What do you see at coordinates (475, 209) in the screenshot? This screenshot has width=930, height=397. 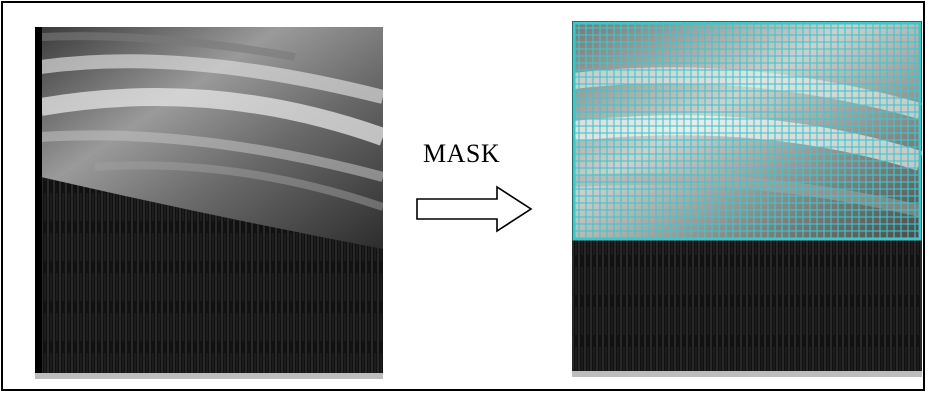 I see `right-arrow-icon` at bounding box center [475, 209].